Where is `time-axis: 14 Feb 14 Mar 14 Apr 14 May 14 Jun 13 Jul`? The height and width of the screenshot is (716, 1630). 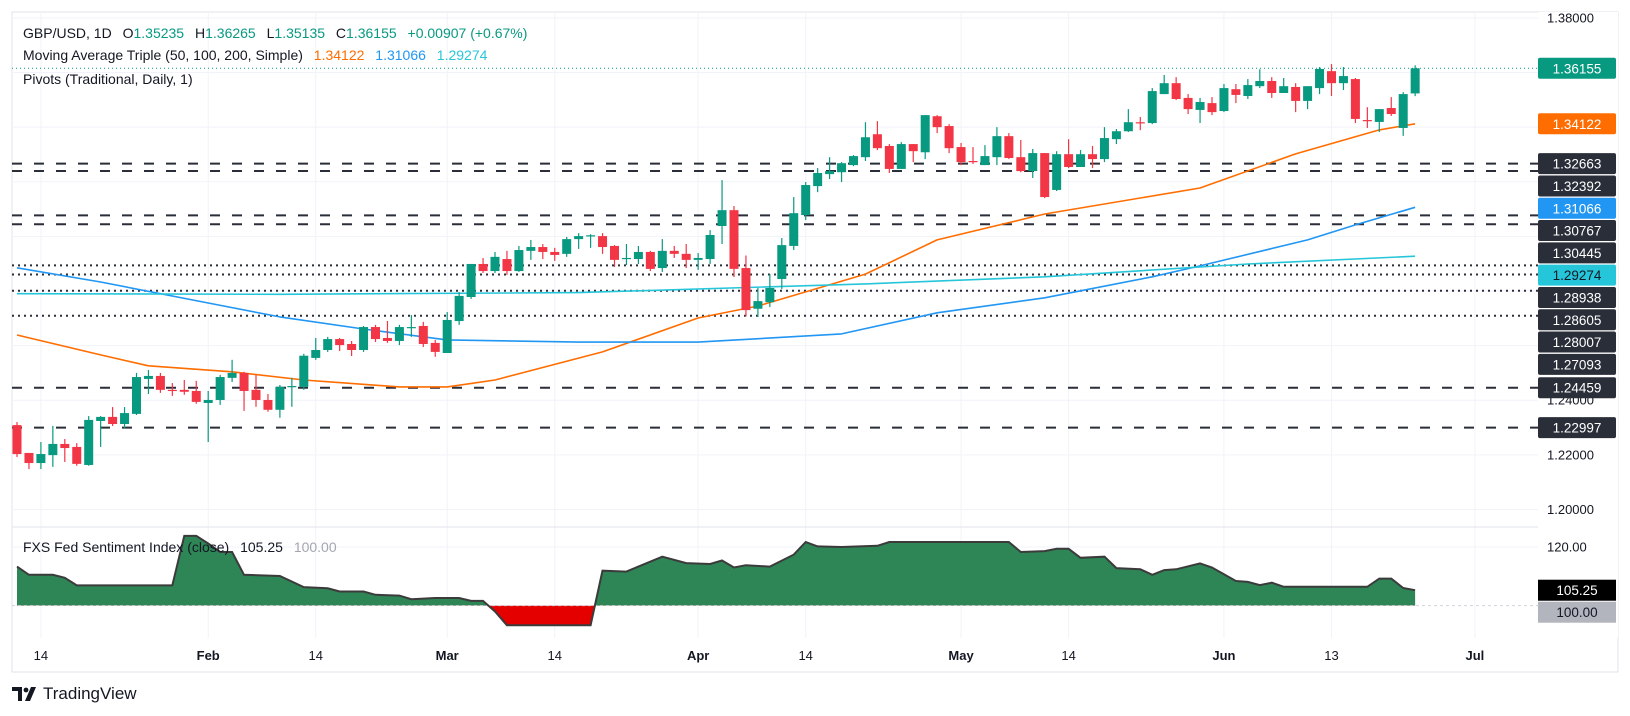 time-axis: 14 Feb 14 Mar 14 Apr 14 May 14 Jun 13 Jul is located at coordinates (759, 655).